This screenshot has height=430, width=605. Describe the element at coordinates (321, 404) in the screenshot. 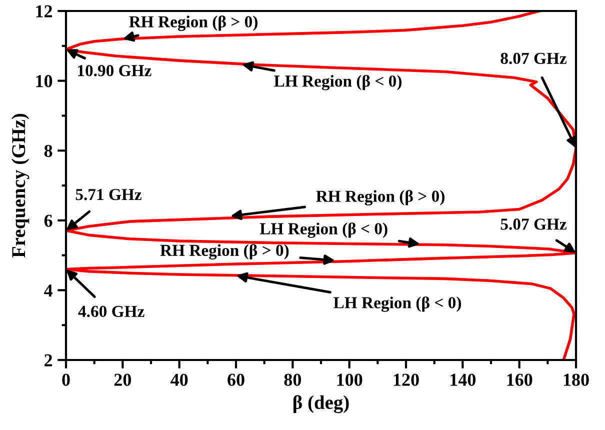

I see `x-axis-title: β (deg)` at that location.